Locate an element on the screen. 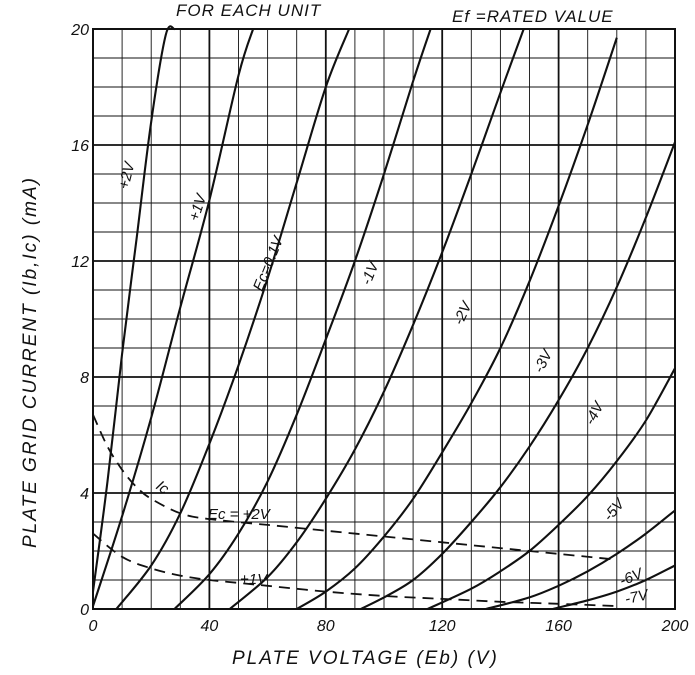  curve-label-ec-0-1v: Ec=0.1V is located at coordinates (269, 262).